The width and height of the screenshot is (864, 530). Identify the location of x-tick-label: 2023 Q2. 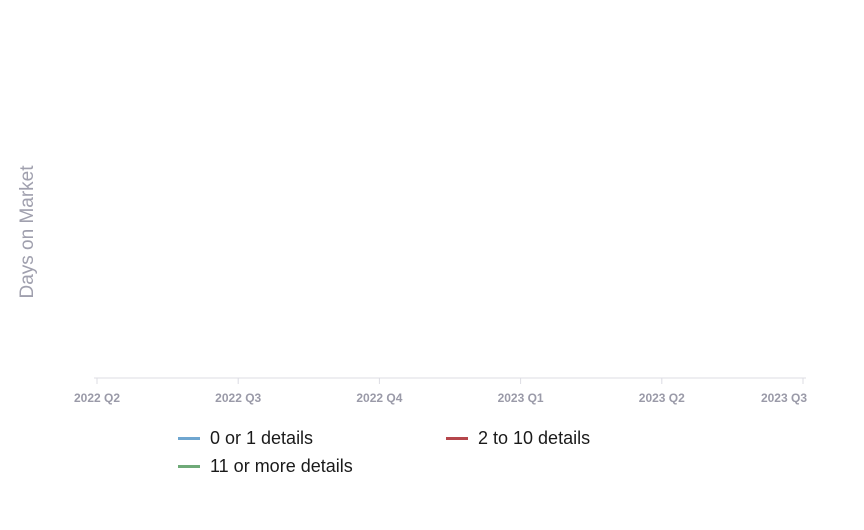
(662, 398).